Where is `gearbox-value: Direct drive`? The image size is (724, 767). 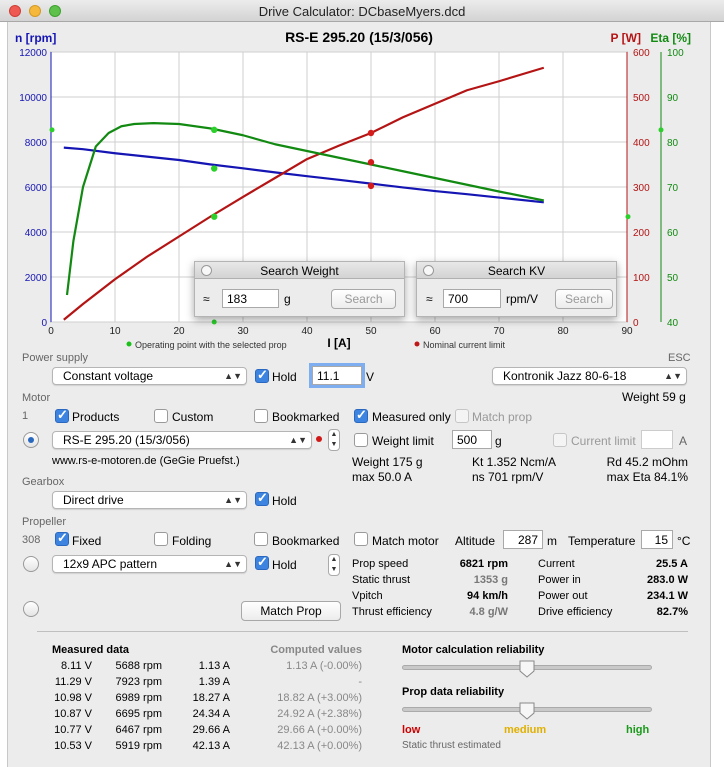
gearbox-value: Direct drive is located at coordinates (93, 500).